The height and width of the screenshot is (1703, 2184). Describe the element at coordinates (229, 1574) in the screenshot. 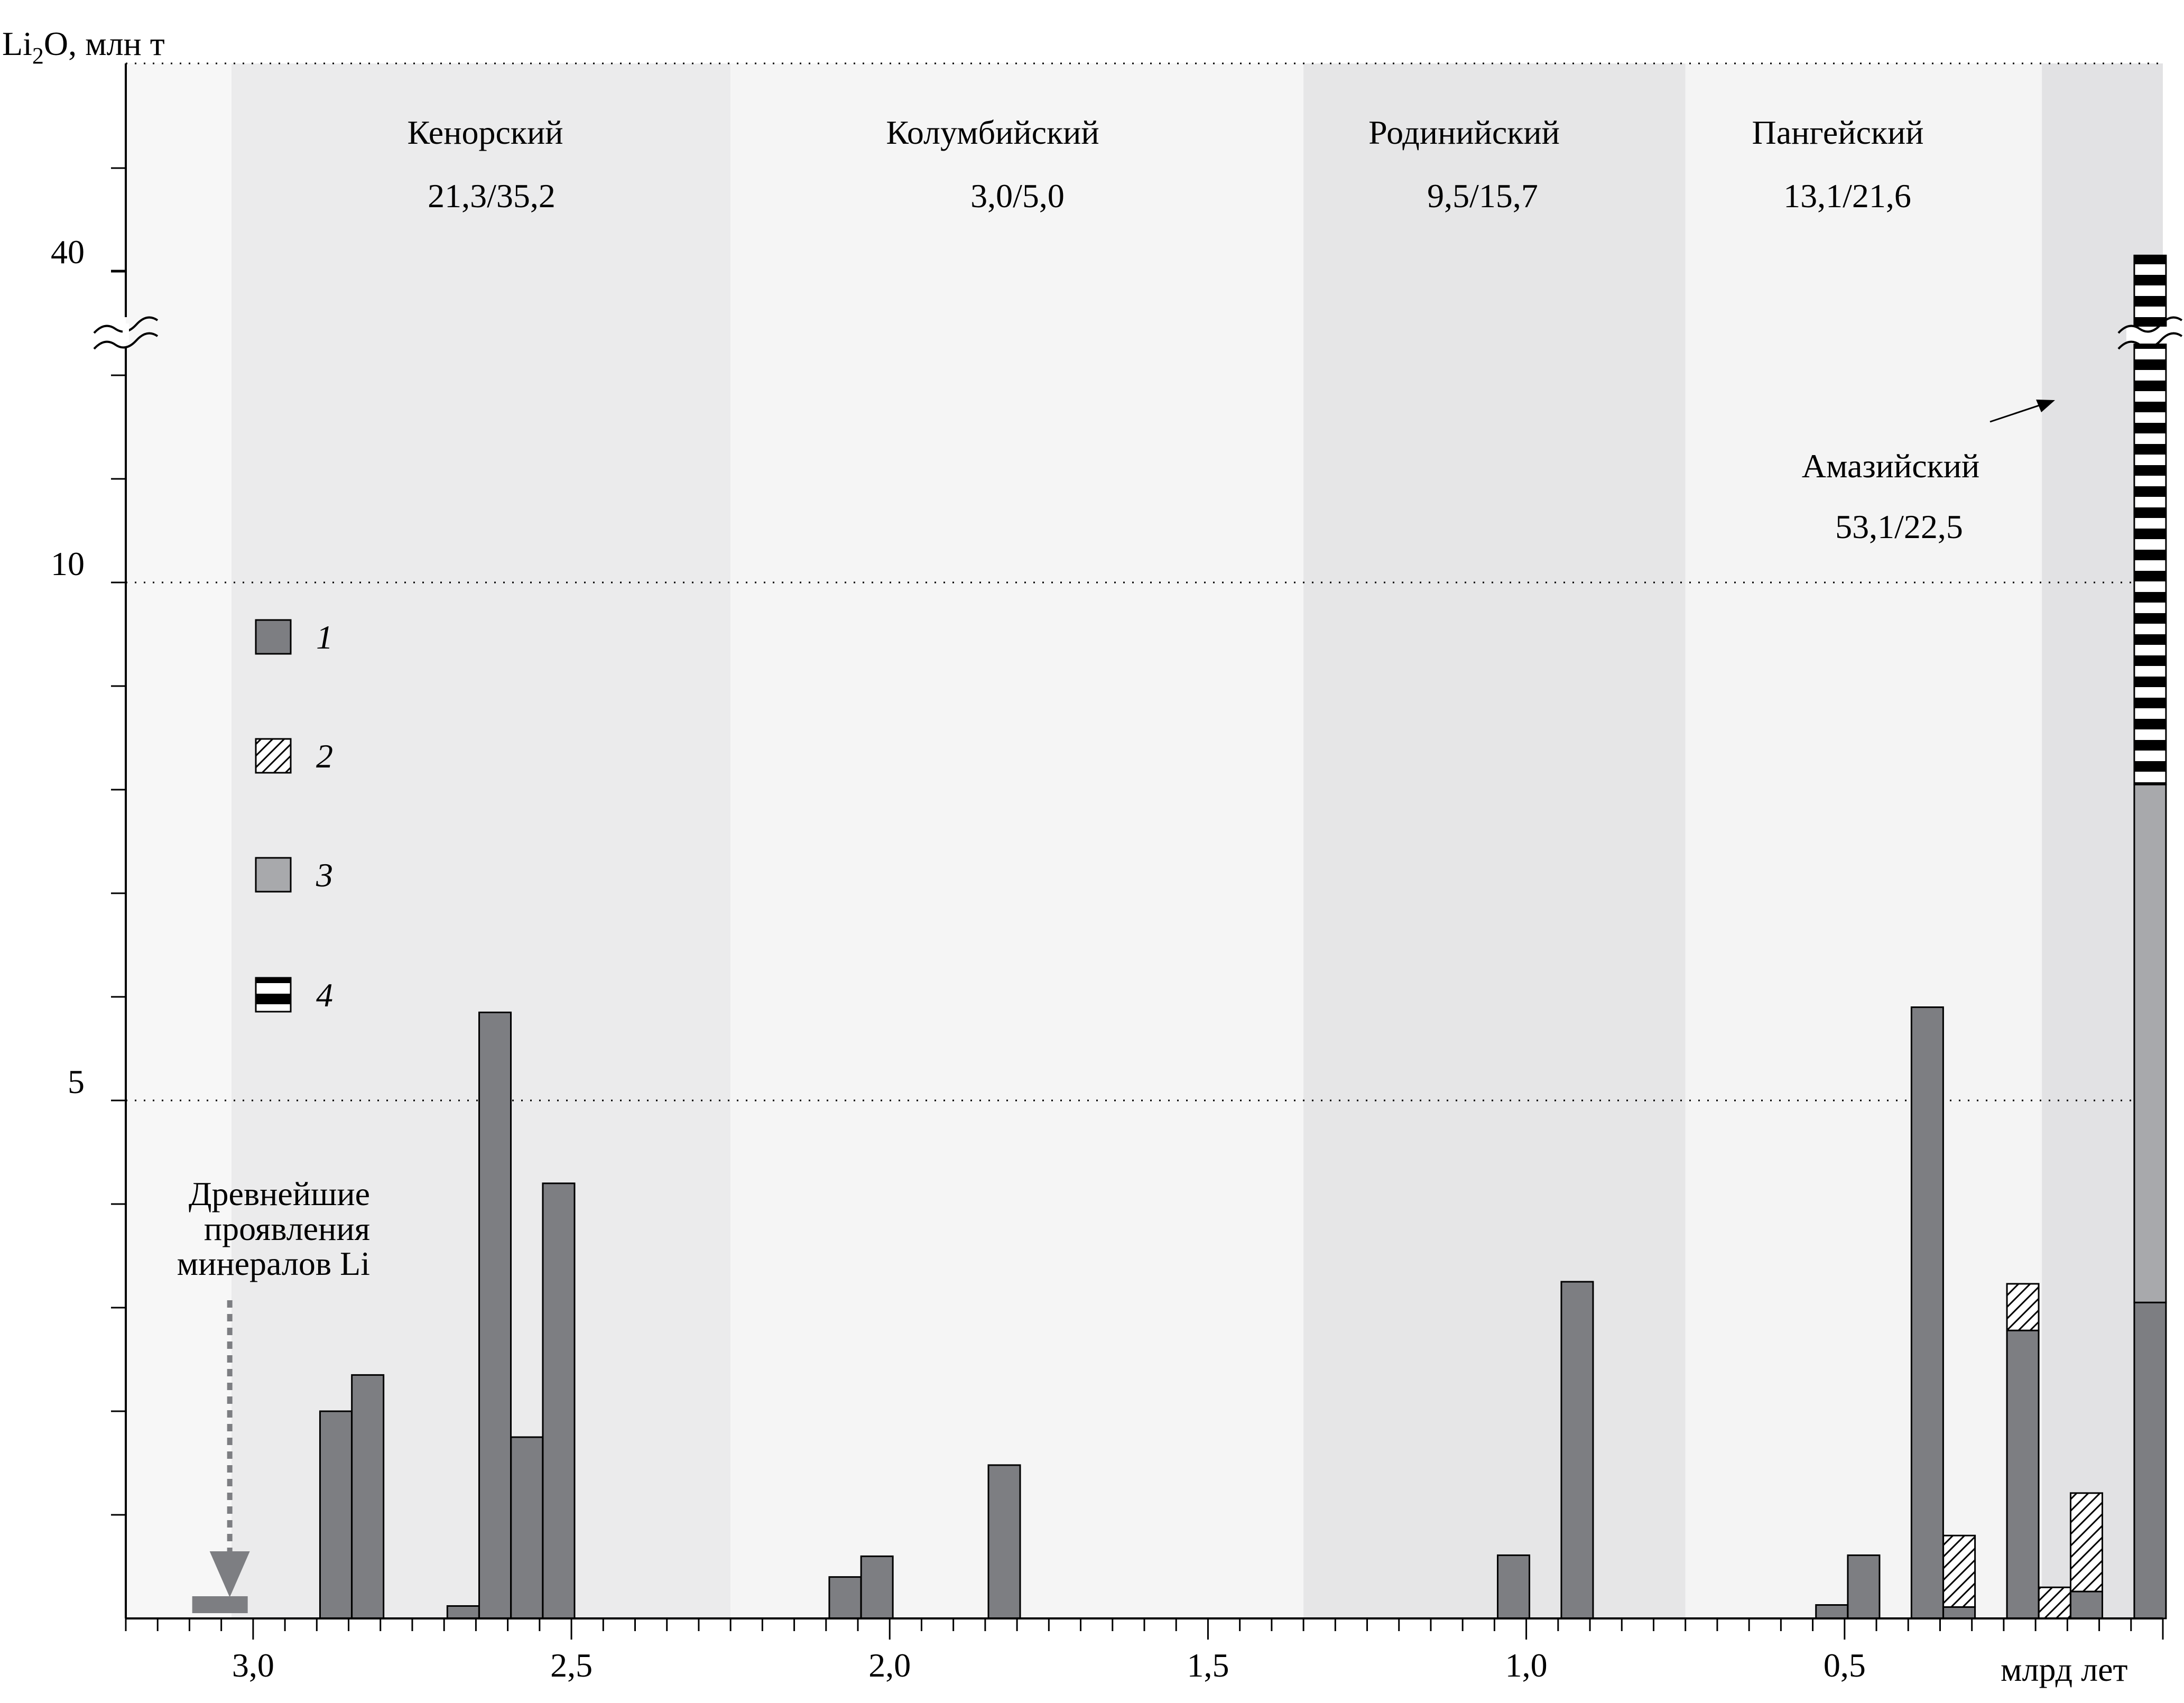

I see `annotation-arrow-head` at that location.